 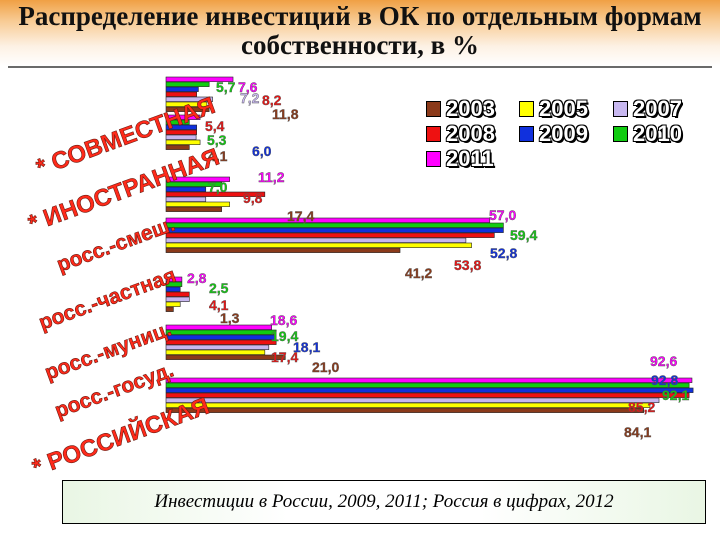 What do you see at coordinates (306, 347) in the screenshot?
I see `data-label: 18,1` at bounding box center [306, 347].